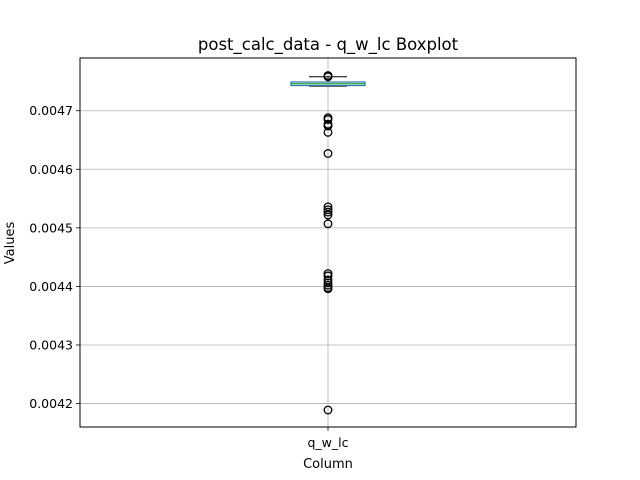  I want to click on y-axis-ticks: 0.0042 0.0043 0.0044 0.0045 0.0046 0.0047, so click(54, 257).